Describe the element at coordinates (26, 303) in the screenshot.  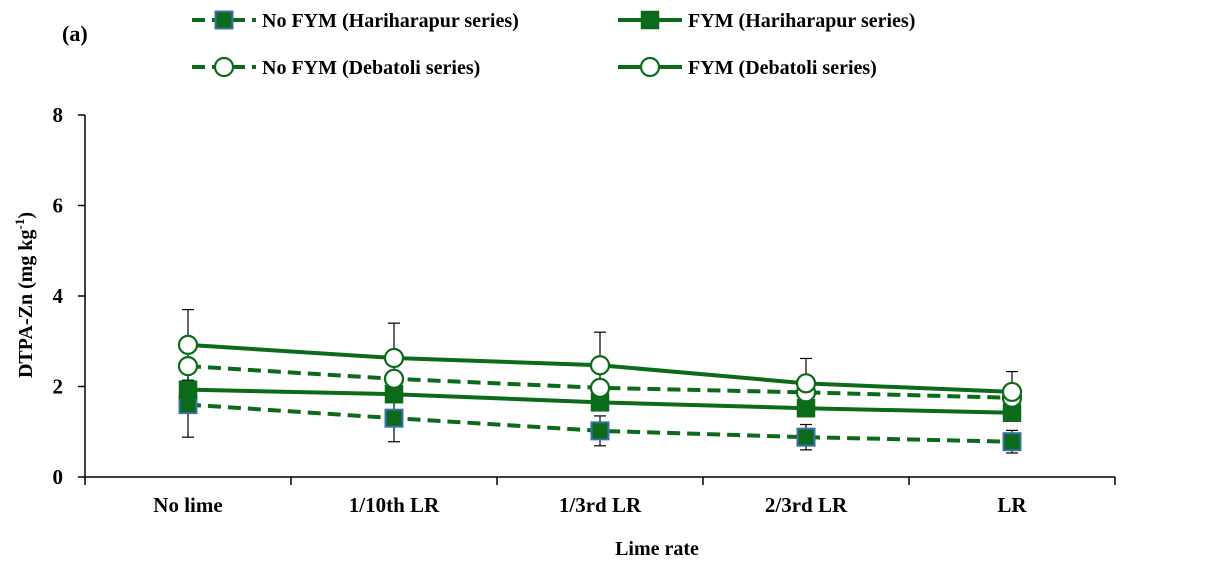
I see `y-axis-title-main: DTPA-Zn (mg kg` at that location.